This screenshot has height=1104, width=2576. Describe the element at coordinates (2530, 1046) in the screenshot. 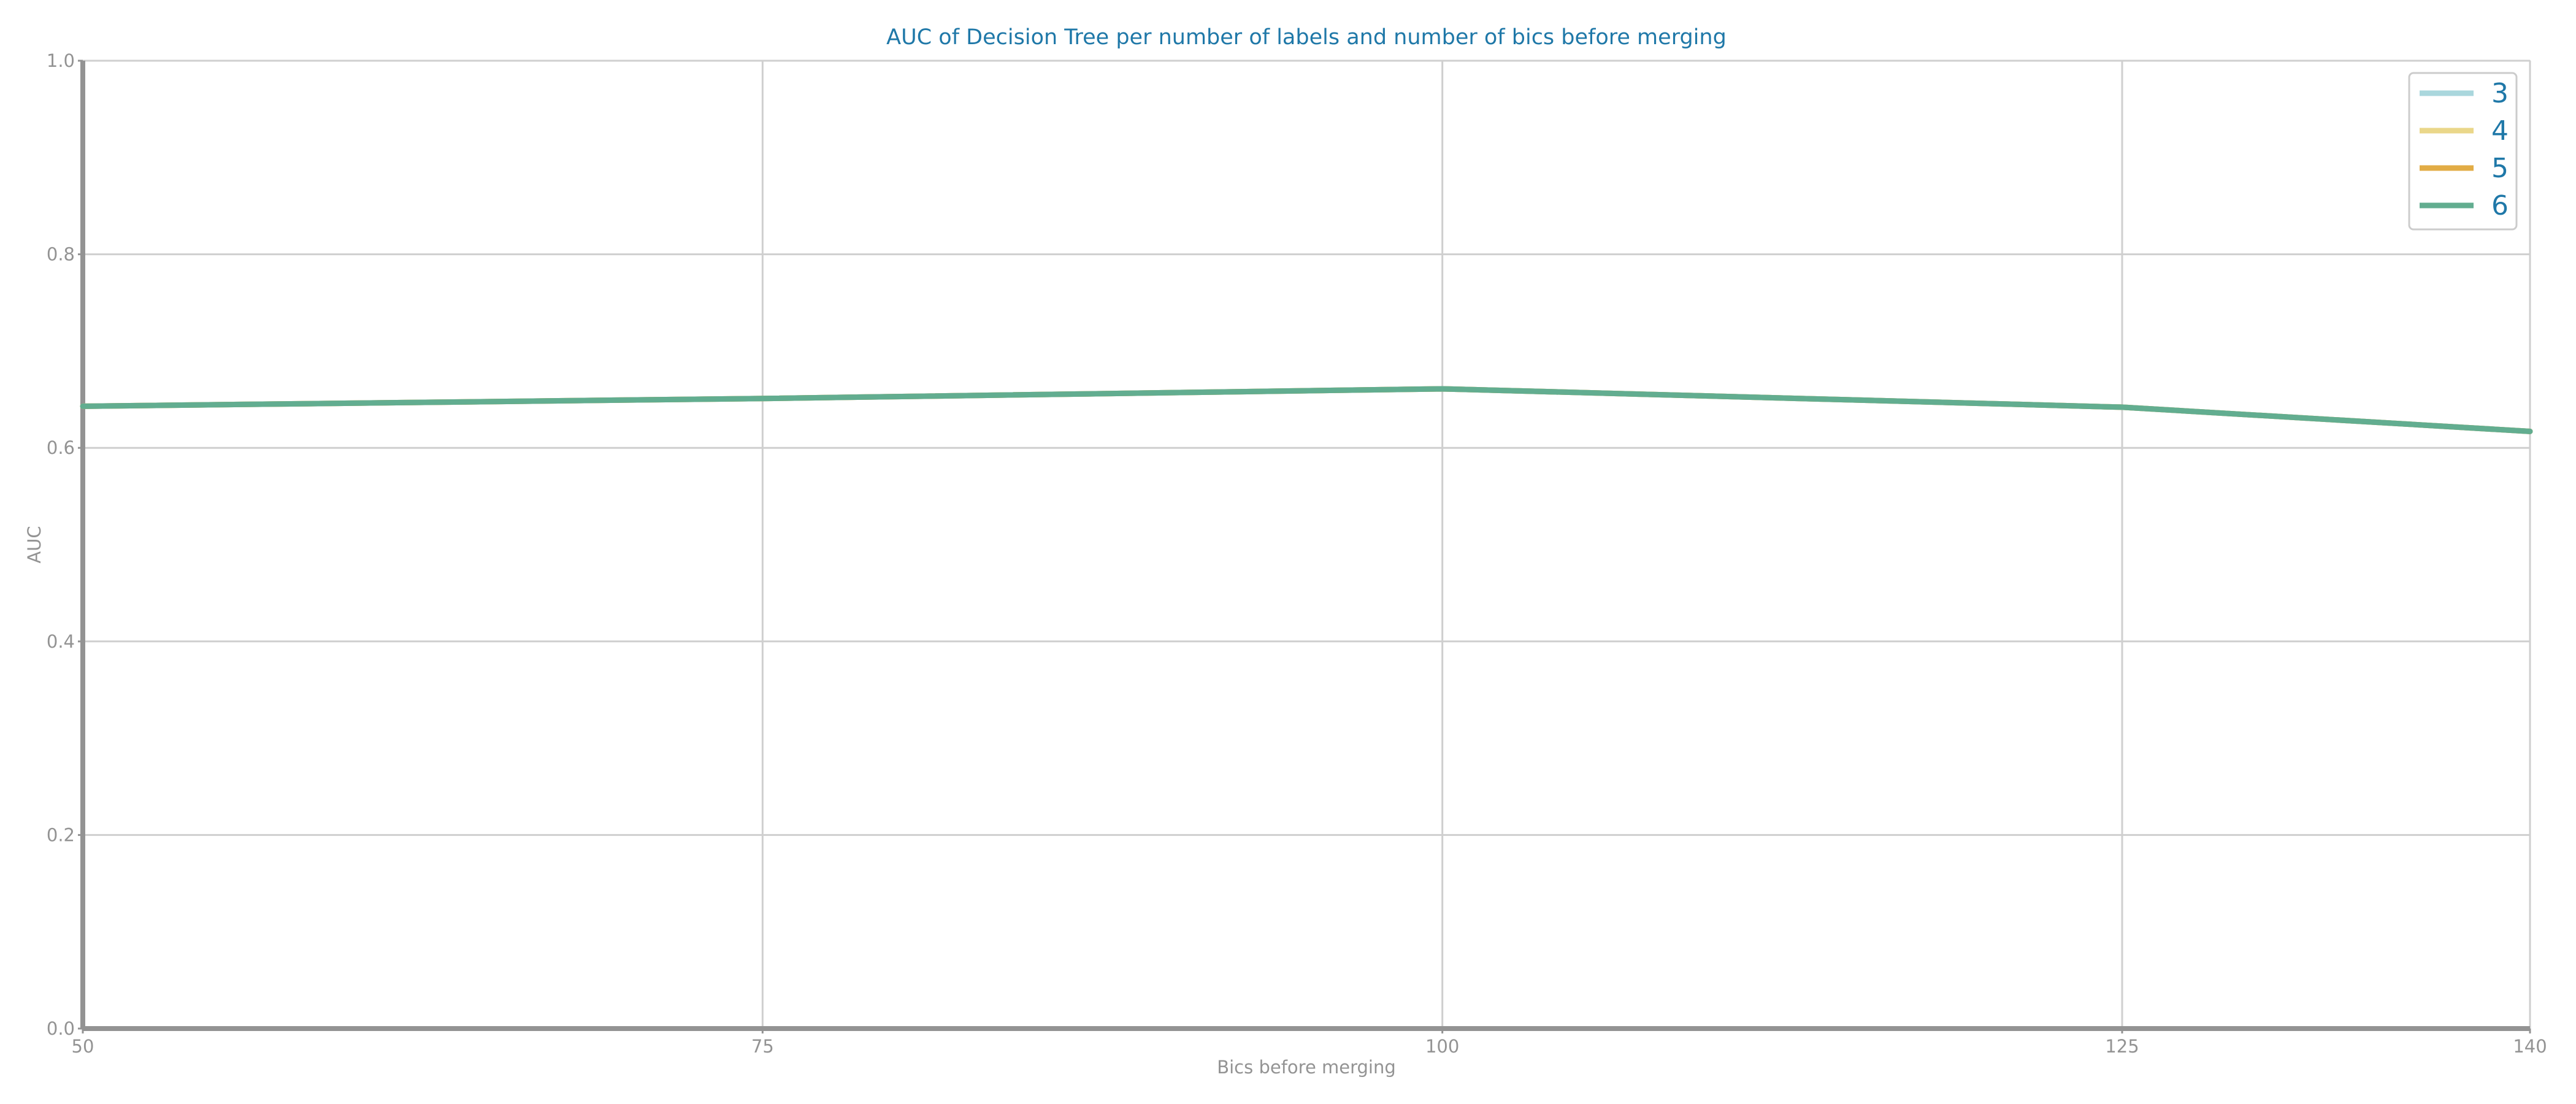

I see `x-tick-label: 140` at that location.